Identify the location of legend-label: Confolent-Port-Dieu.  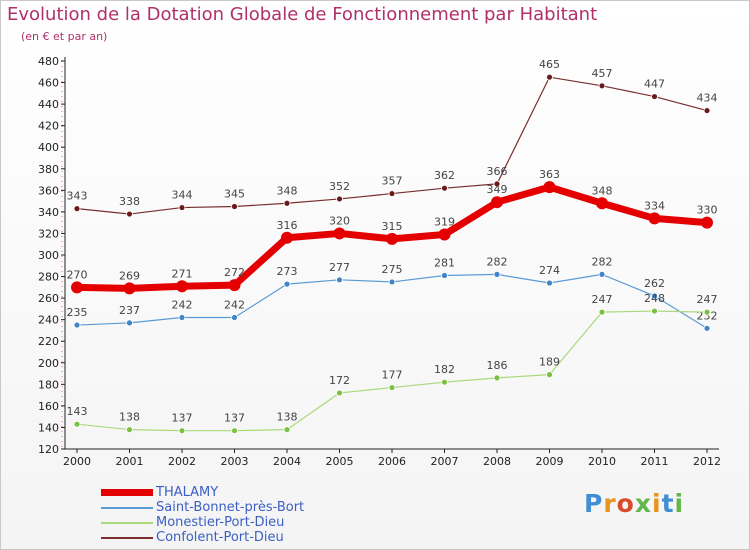
(220, 537).